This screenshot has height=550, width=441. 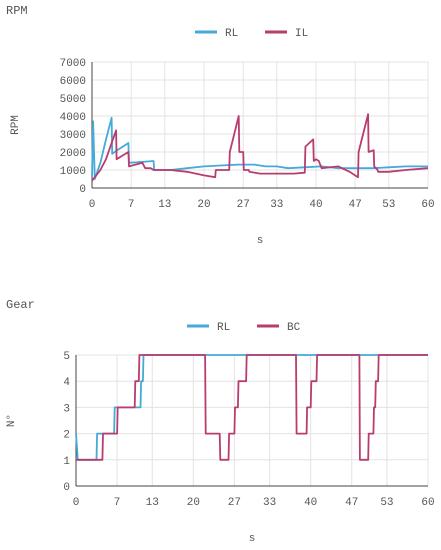 I want to click on chart-1-x-tick-label: 53, so click(x=388, y=205).